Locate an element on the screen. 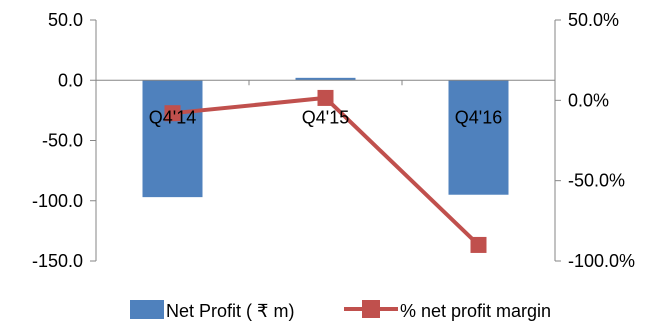  profit-margin-marker-Q4'16 is located at coordinates (478, 244).